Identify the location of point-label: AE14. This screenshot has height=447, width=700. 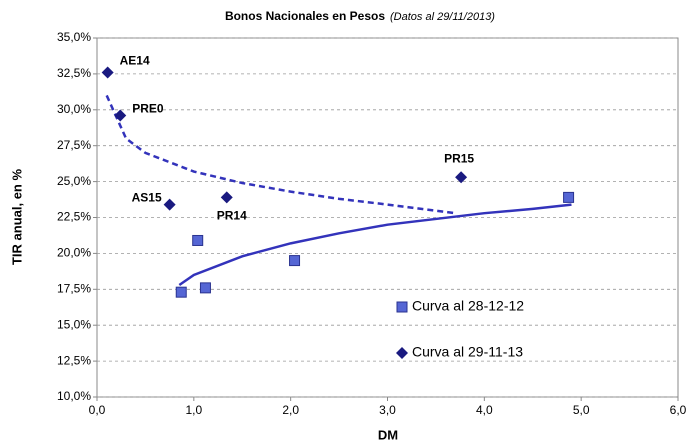
(135, 61).